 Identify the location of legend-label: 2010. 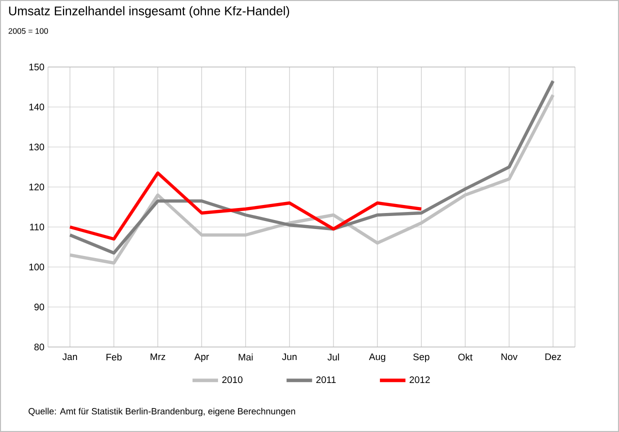
(232, 380).